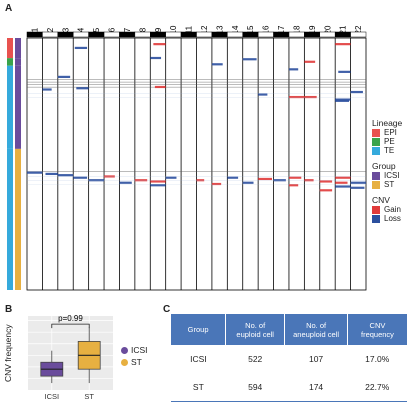 The image size is (415, 417). I want to click on chromosome-label: 18, so click(296, 29).